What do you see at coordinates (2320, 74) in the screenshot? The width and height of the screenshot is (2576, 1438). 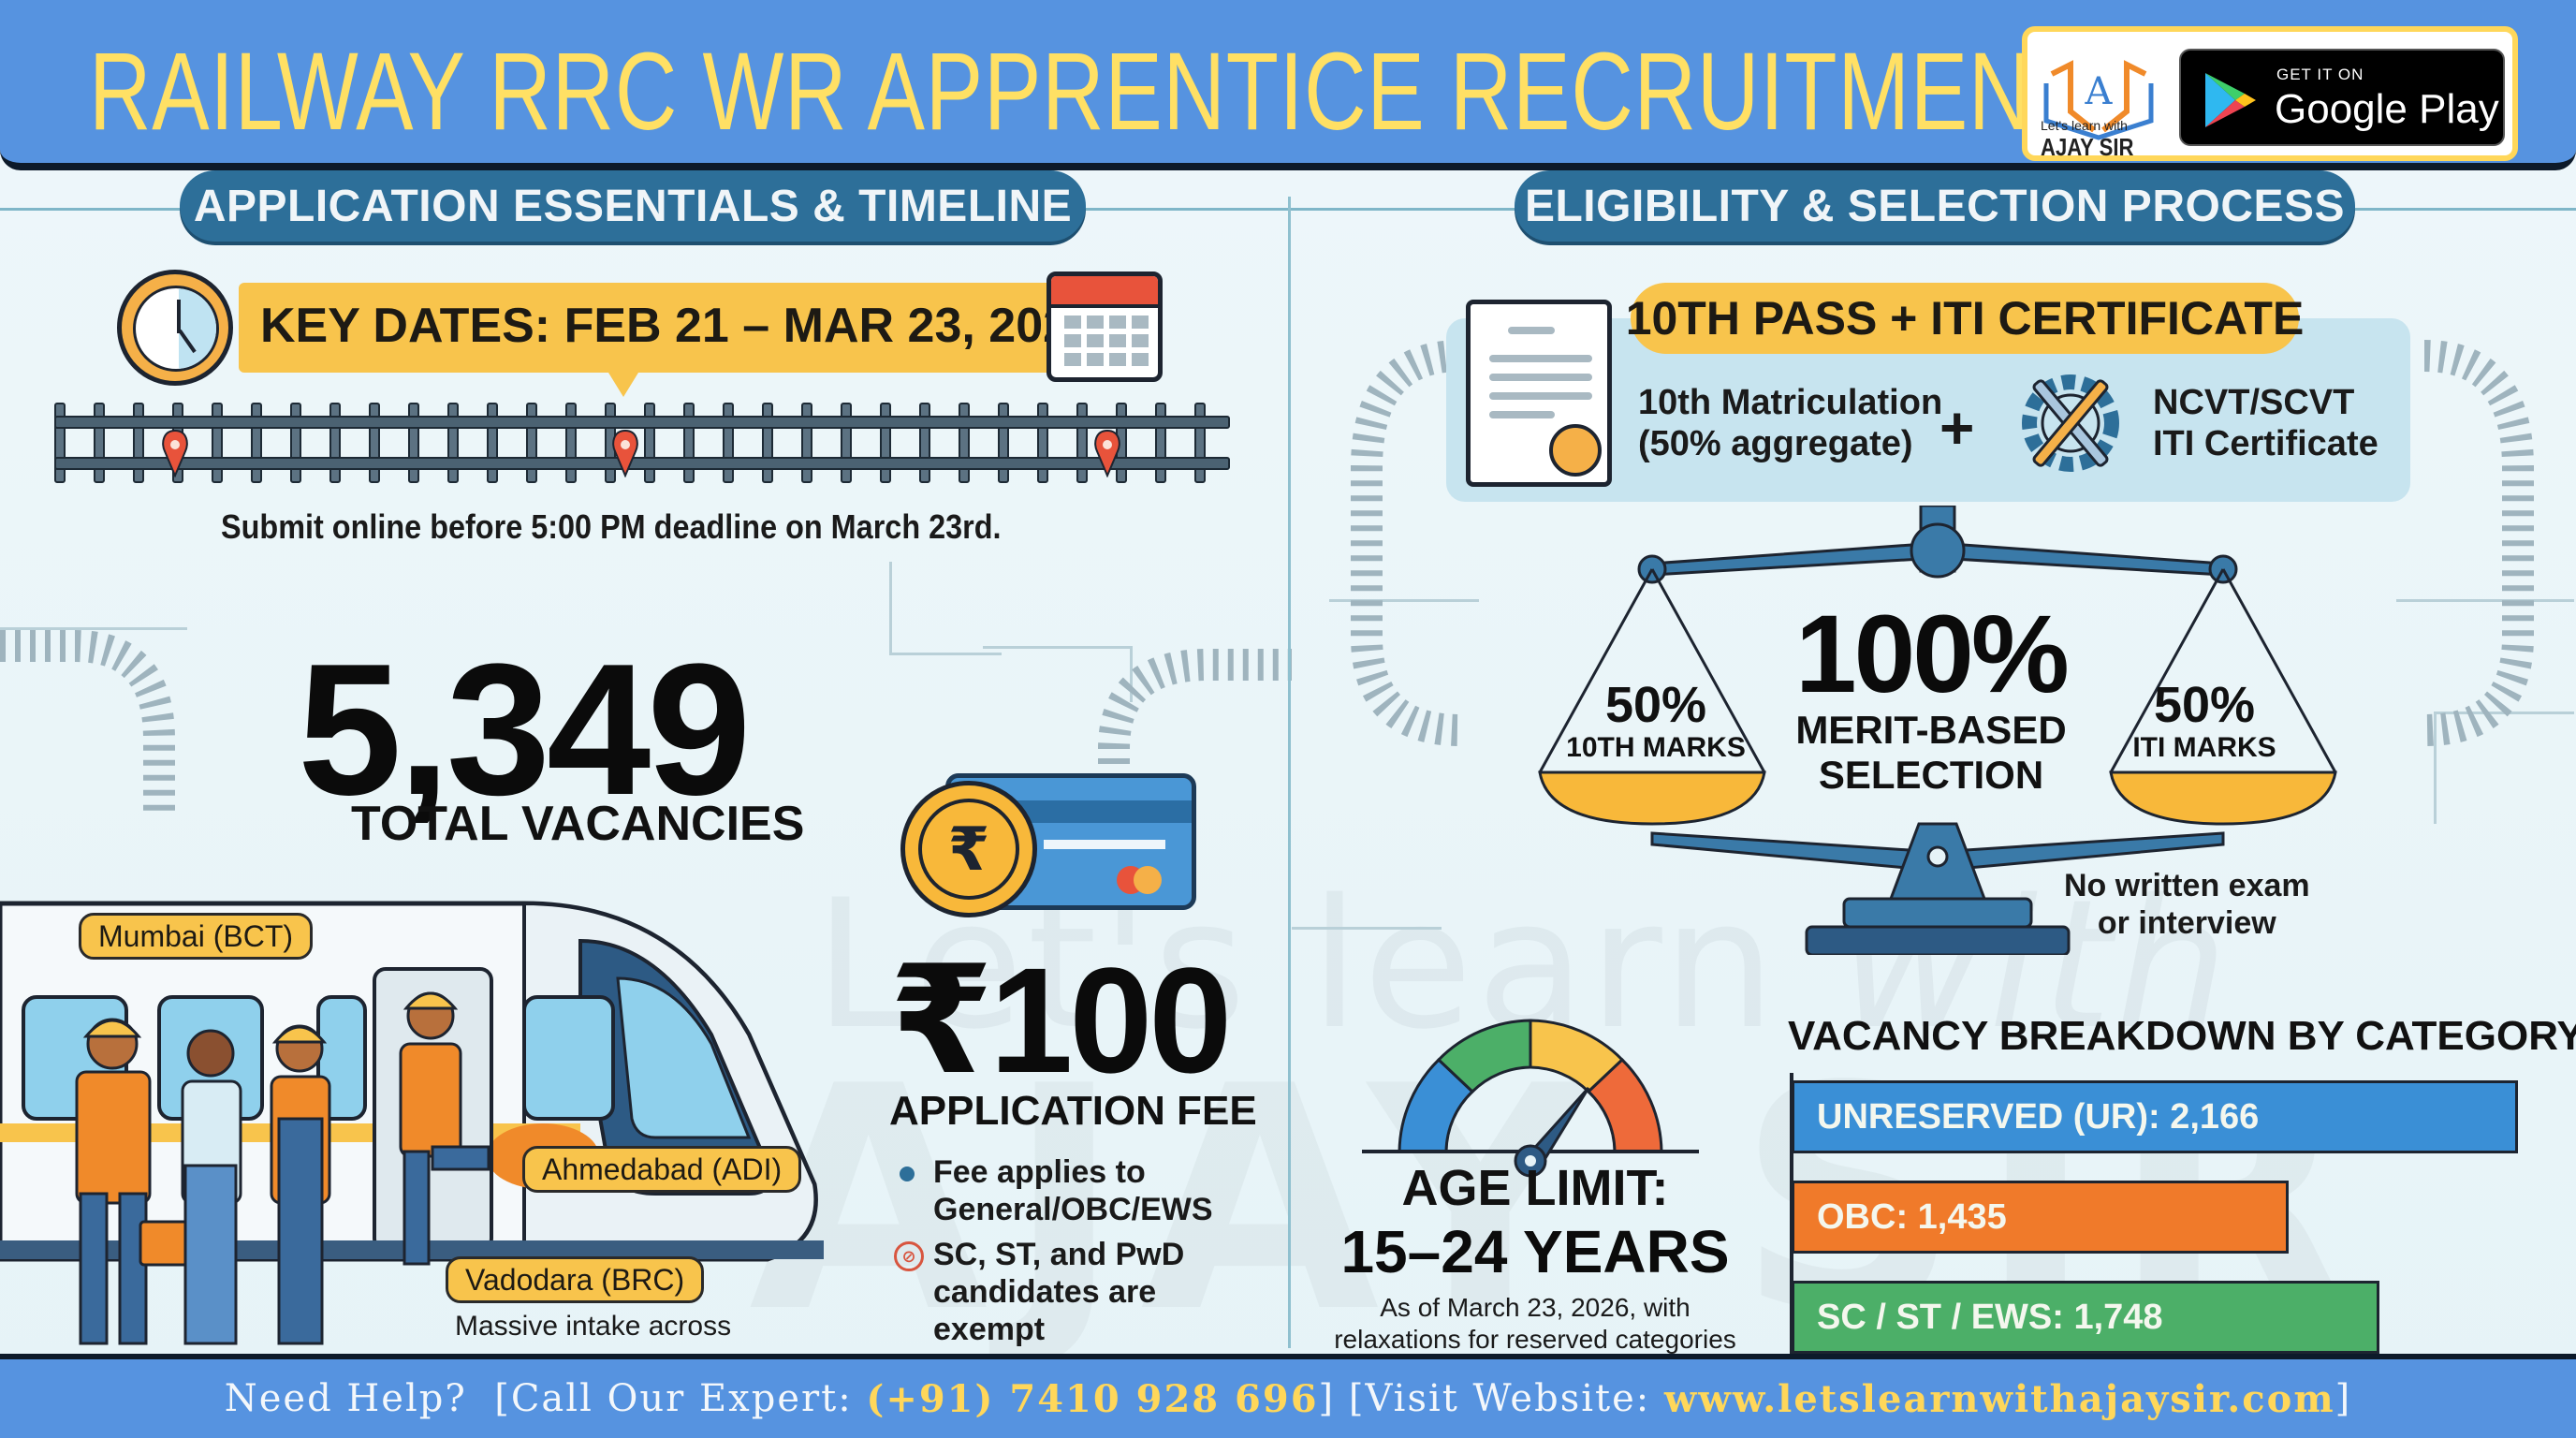 I see `store-caption: GET IT ON` at bounding box center [2320, 74].